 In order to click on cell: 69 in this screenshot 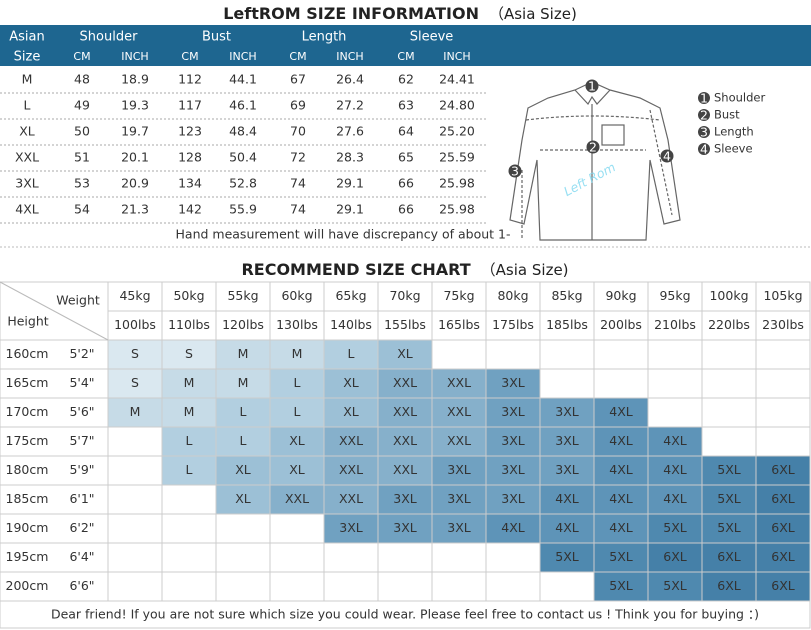, I will do `click(298, 105)`.